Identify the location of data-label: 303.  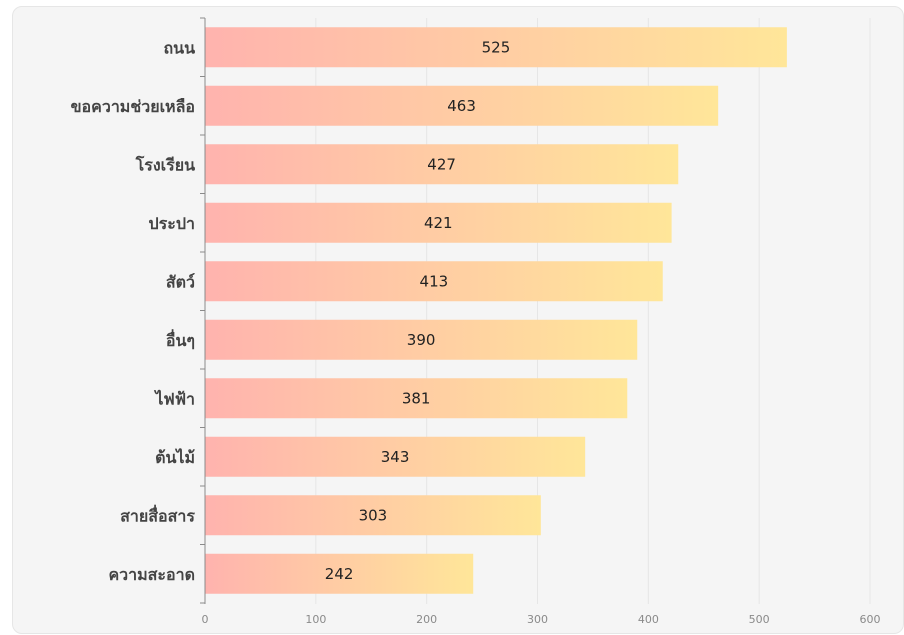
(373, 515).